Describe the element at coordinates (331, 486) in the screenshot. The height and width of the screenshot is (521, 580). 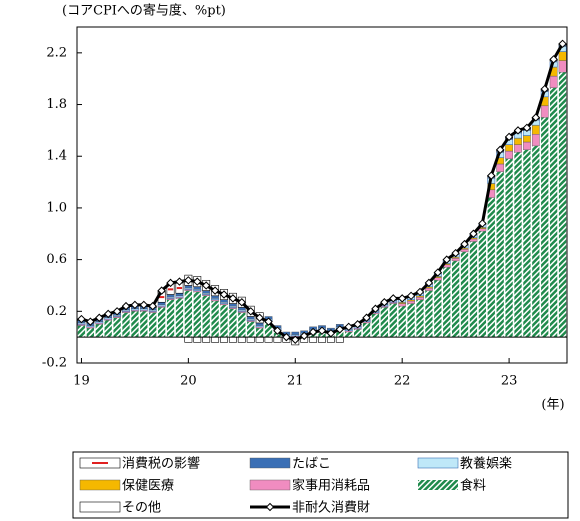
I see `legend-label: 家事用消耗品` at that location.